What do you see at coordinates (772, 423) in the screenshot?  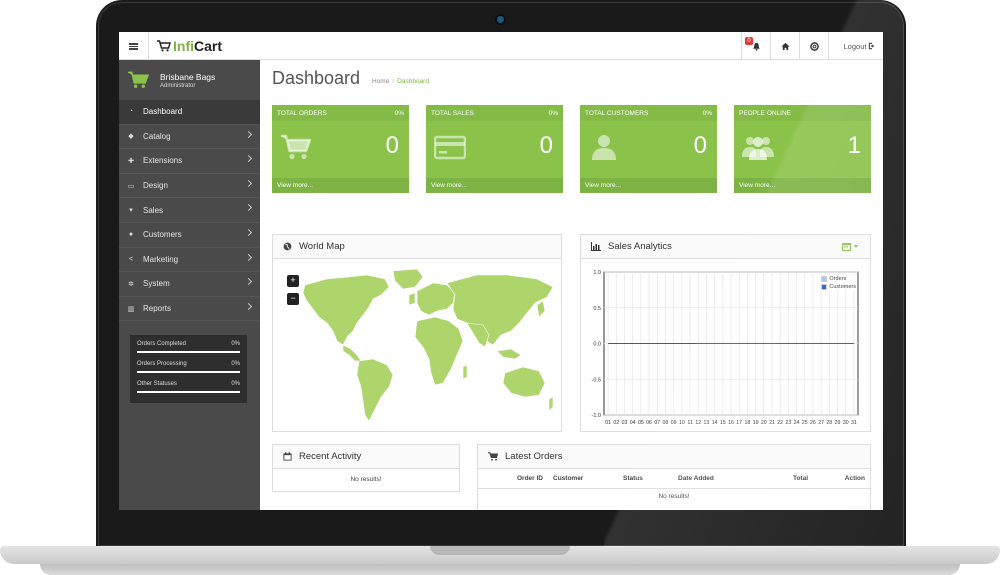 I see `x-tick-label: 21` at bounding box center [772, 423].